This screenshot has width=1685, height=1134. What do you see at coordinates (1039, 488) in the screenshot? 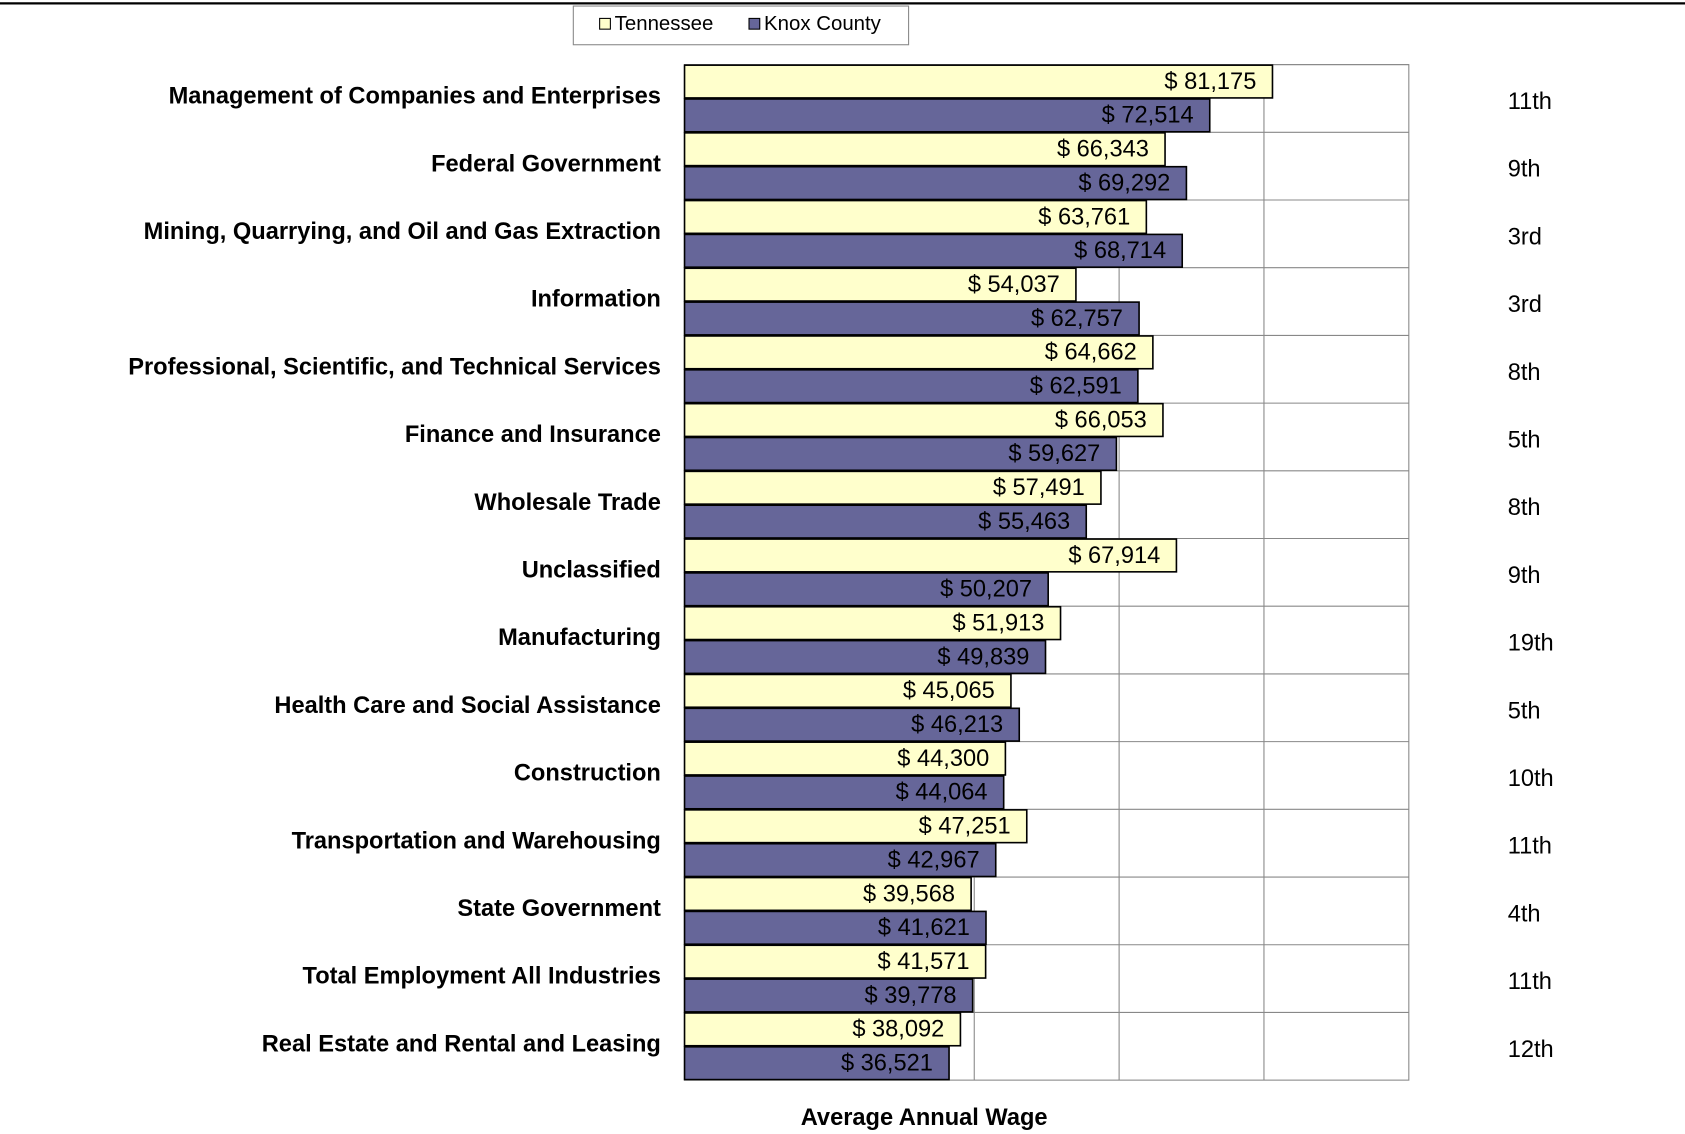
I see `value-label: $ 57,491` at bounding box center [1039, 488].